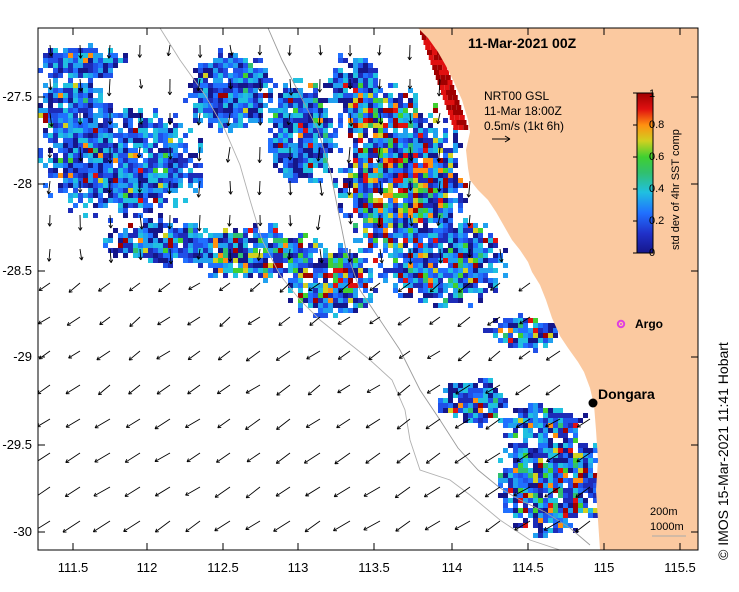 The height and width of the screenshot is (592, 739). What do you see at coordinates (652, 94) in the screenshot?
I see `colorbar-tick-label: 1` at bounding box center [652, 94].